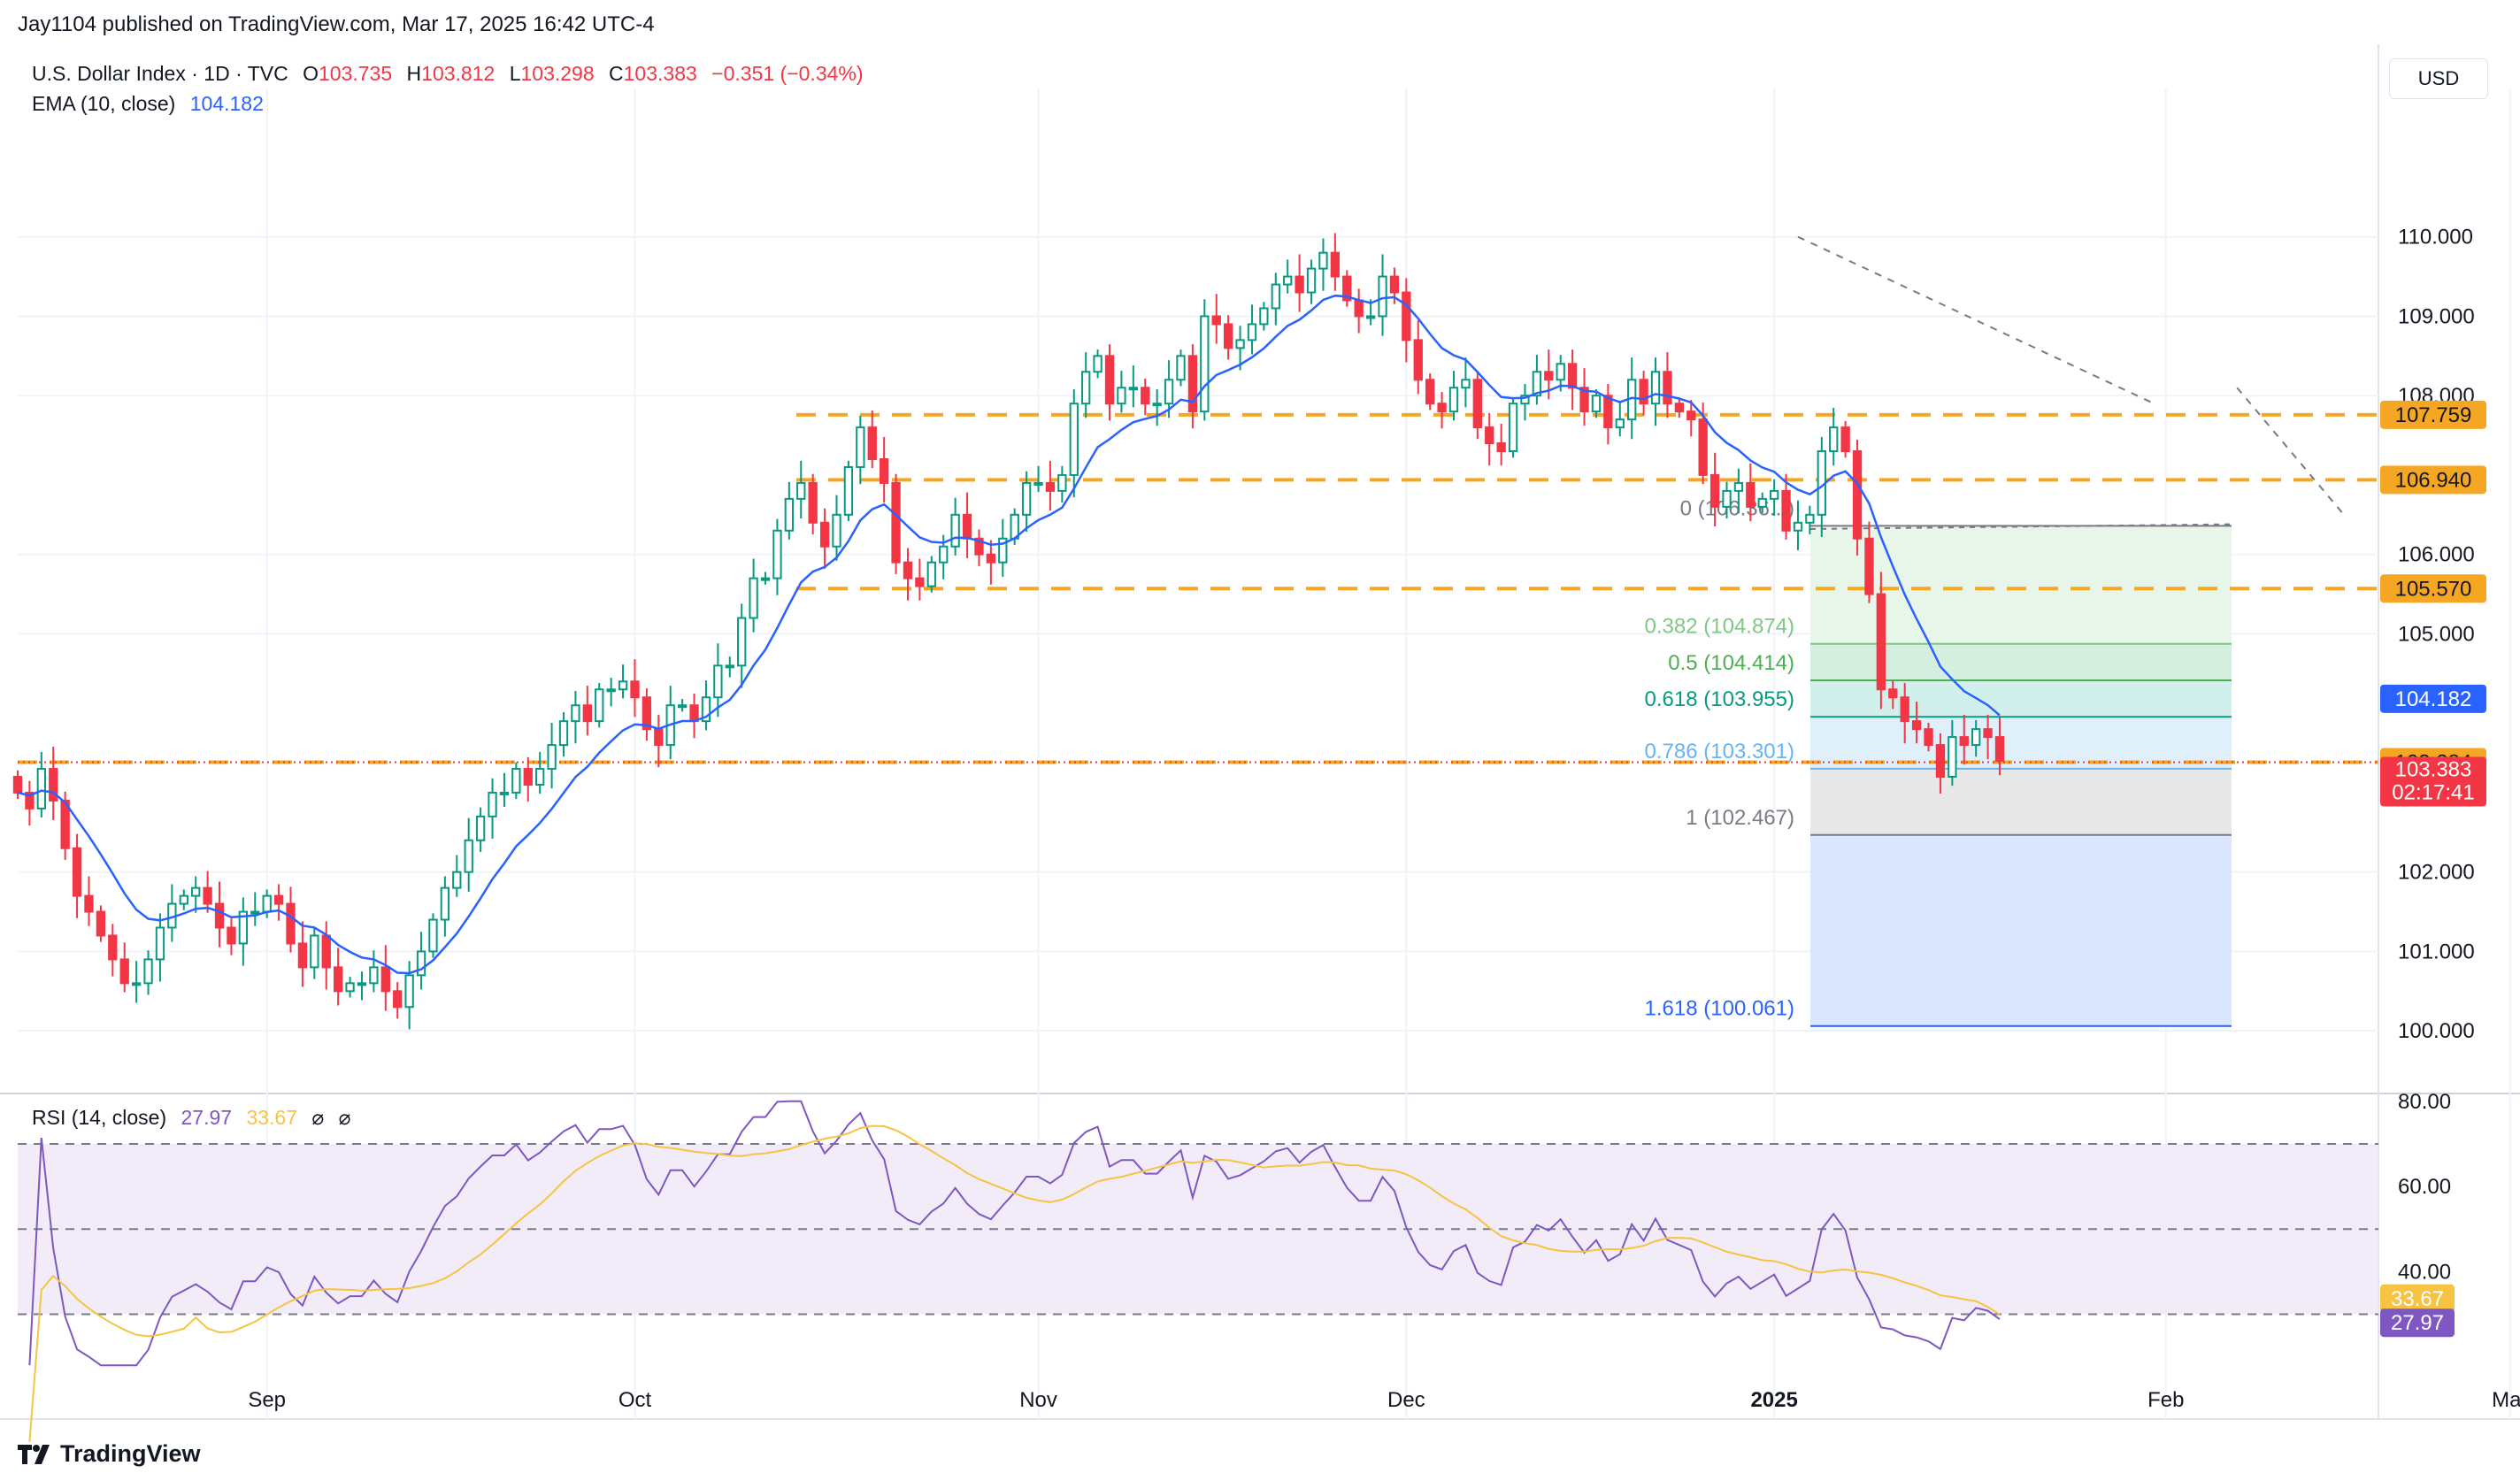  I want to click on rsi-ma-tag: 33.67, so click(2417, 1299).